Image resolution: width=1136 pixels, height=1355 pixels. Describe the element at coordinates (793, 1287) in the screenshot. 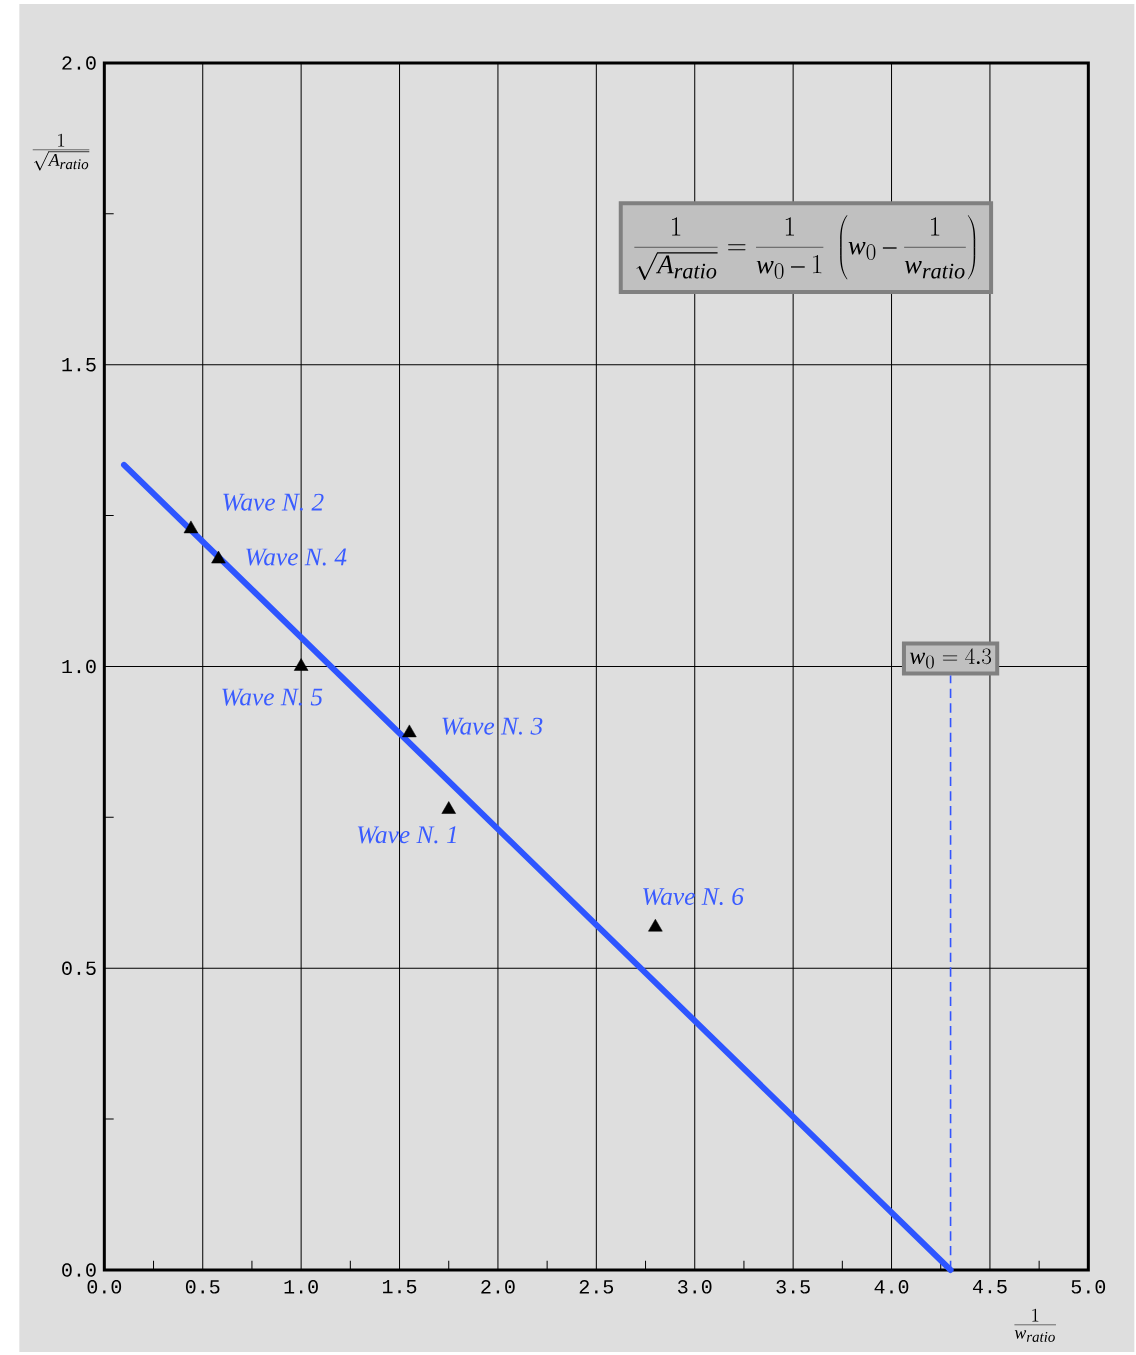

I see `x-tick-label: 3.5` at that location.